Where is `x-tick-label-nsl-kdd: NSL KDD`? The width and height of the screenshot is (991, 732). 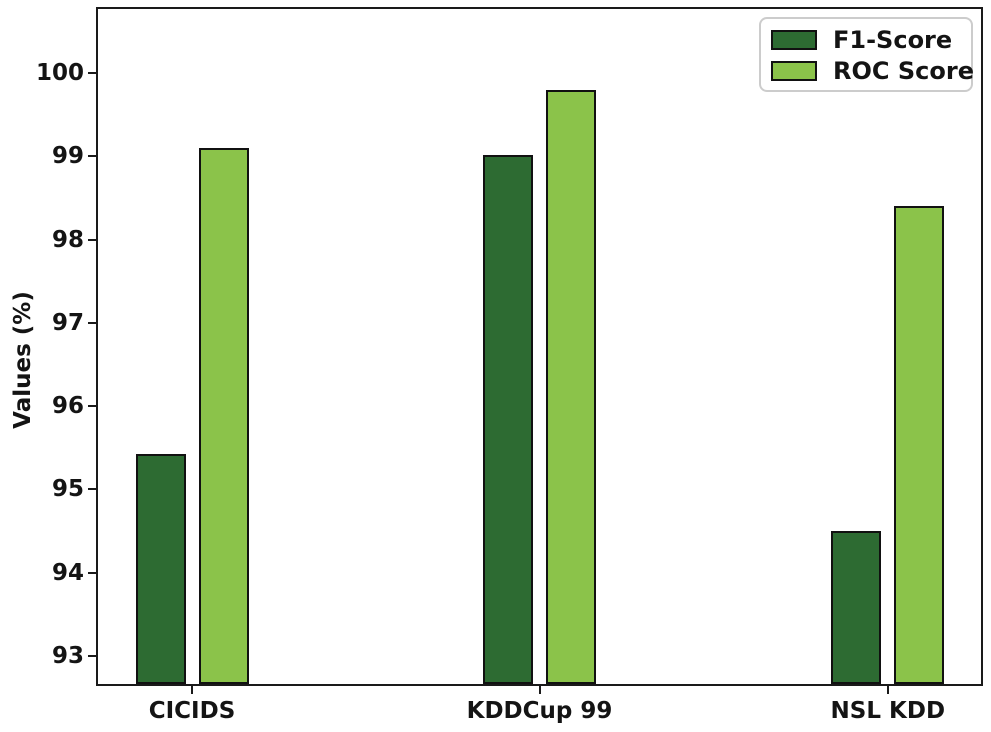
x-tick-label-nsl-kdd: NSL KDD is located at coordinates (888, 711).